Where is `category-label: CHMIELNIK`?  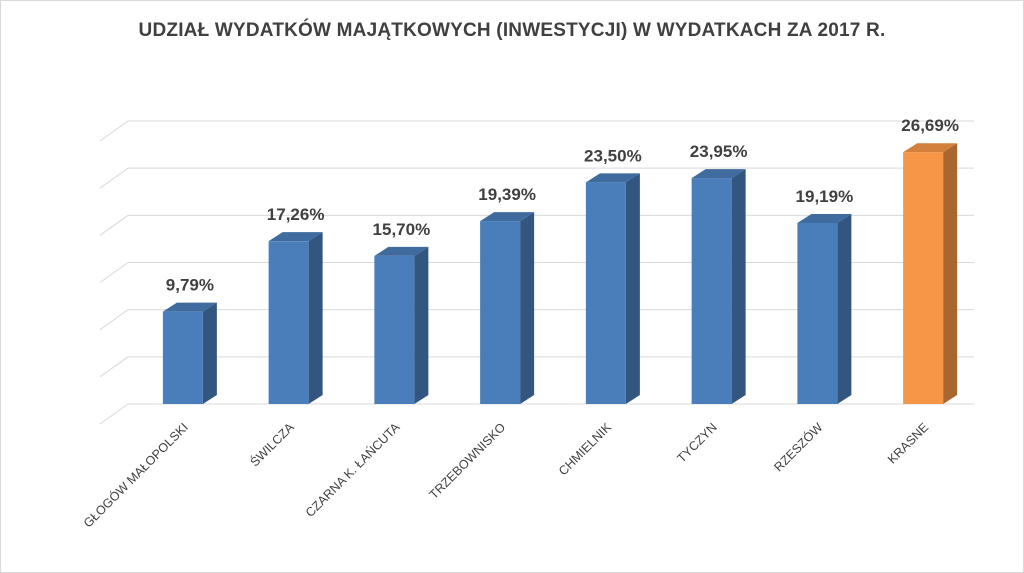 category-label: CHMIELNIK is located at coordinates (585, 449).